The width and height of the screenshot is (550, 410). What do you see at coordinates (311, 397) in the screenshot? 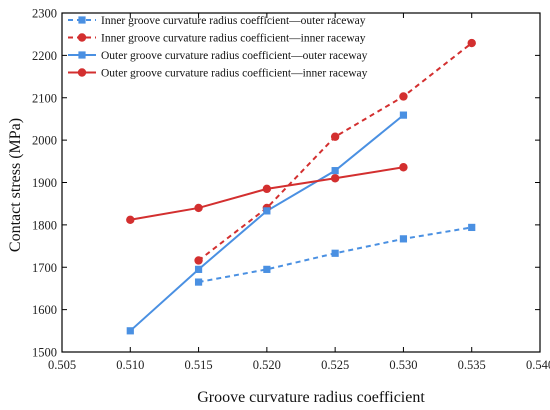
I see `x-axis-title: Groove curvature radius coefficient` at bounding box center [311, 397].